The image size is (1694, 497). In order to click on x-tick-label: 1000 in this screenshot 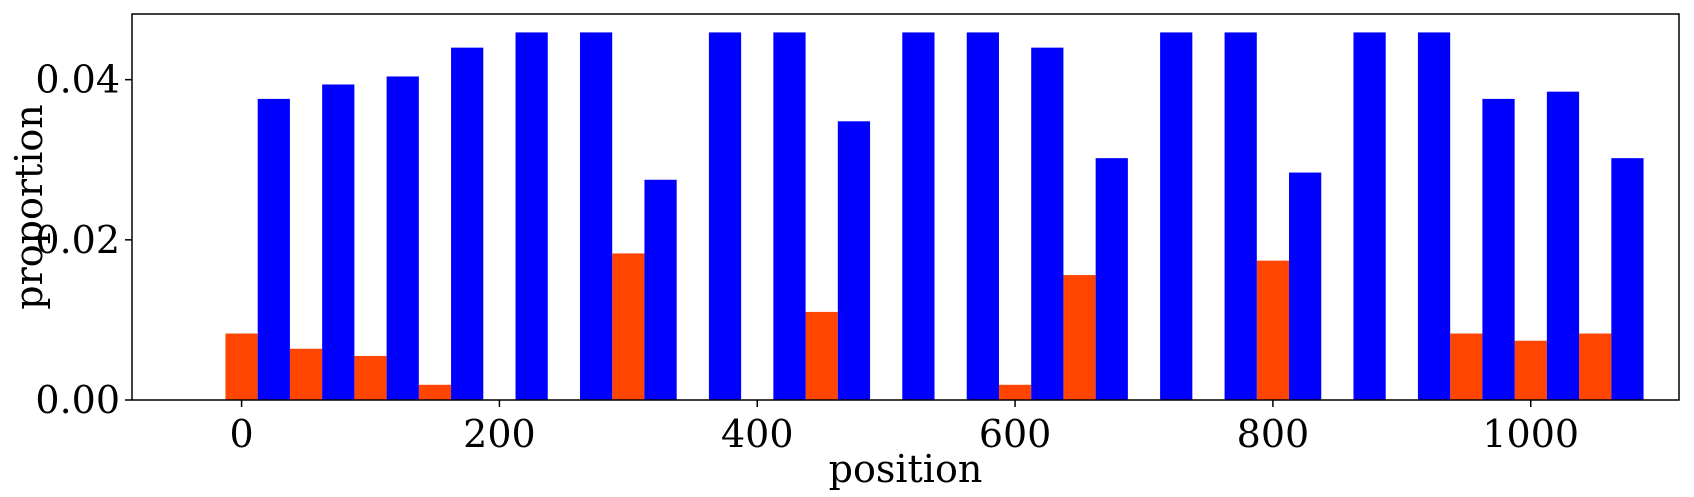, I will do `click(1530, 434)`.